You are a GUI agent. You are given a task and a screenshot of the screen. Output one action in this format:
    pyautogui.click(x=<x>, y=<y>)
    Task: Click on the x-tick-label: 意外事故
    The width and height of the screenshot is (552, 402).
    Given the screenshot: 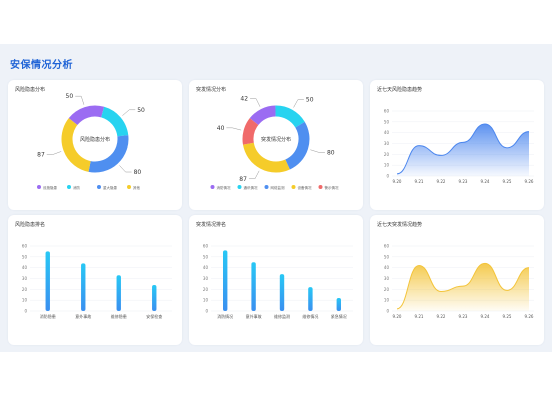 What is the action you would take?
    pyautogui.click(x=254, y=316)
    